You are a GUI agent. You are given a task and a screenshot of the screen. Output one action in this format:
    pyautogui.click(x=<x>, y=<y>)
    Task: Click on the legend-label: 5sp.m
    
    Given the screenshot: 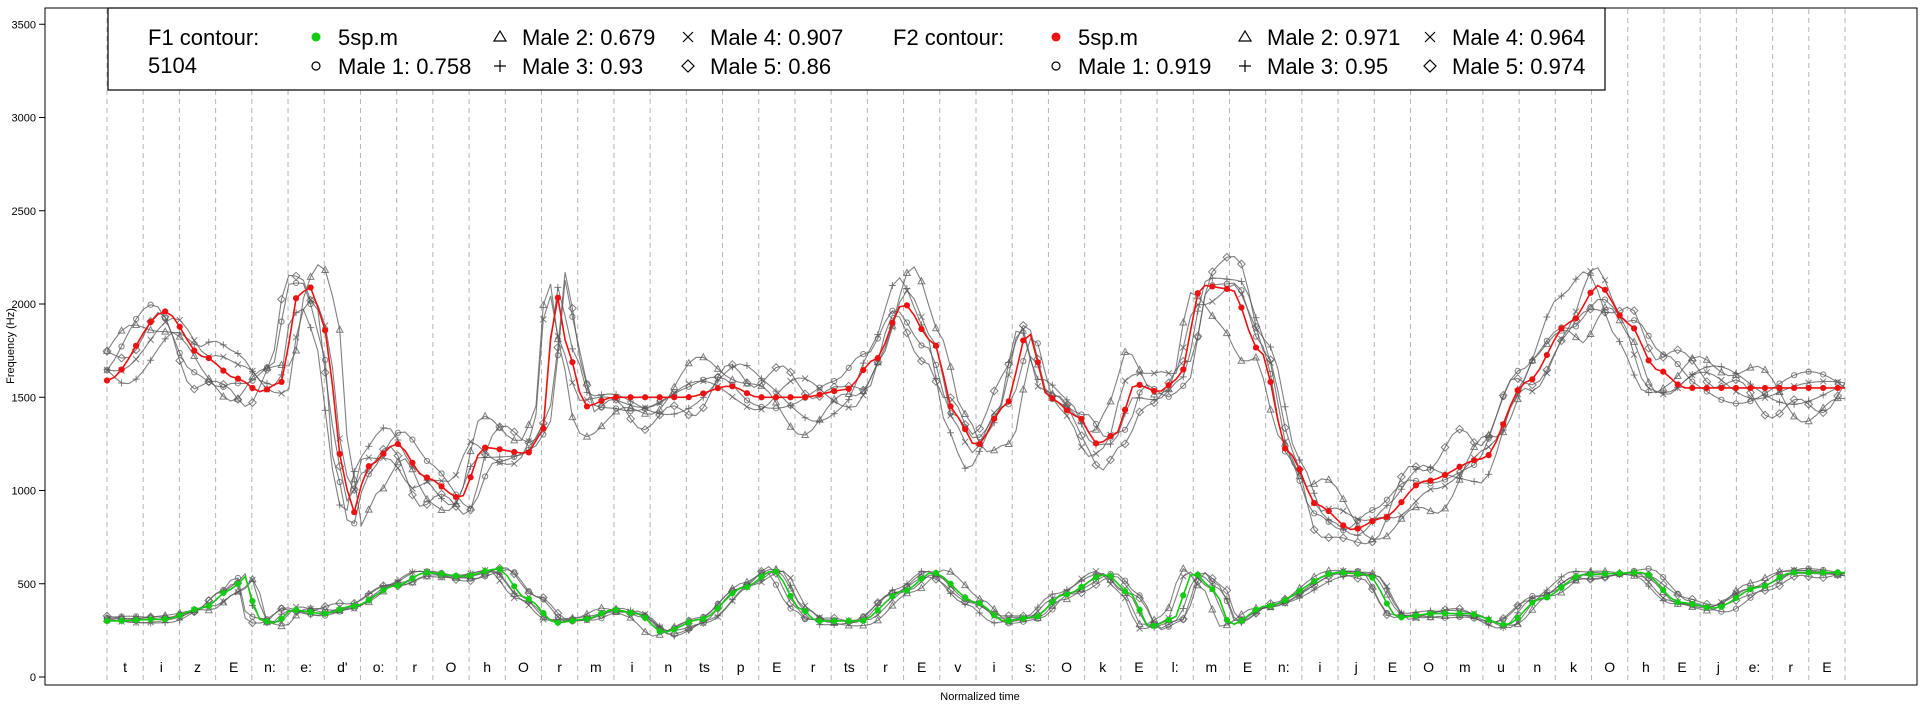 What is the action you would take?
    pyautogui.click(x=368, y=37)
    